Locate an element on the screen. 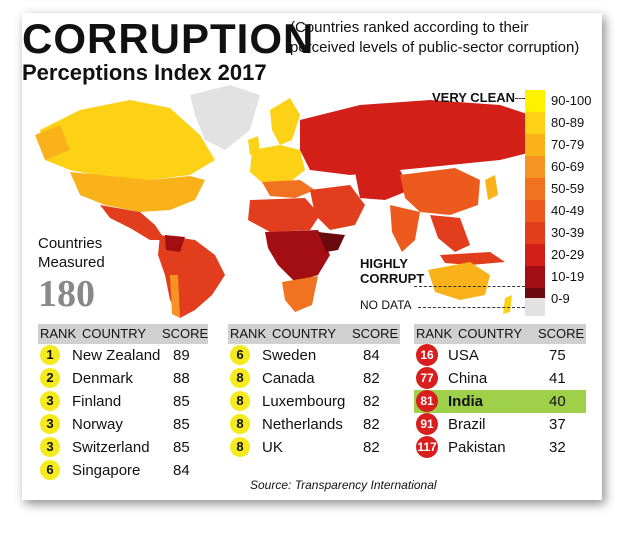 This screenshot has width=640, height=543. country-name: Brazil is located at coordinates (467, 424).